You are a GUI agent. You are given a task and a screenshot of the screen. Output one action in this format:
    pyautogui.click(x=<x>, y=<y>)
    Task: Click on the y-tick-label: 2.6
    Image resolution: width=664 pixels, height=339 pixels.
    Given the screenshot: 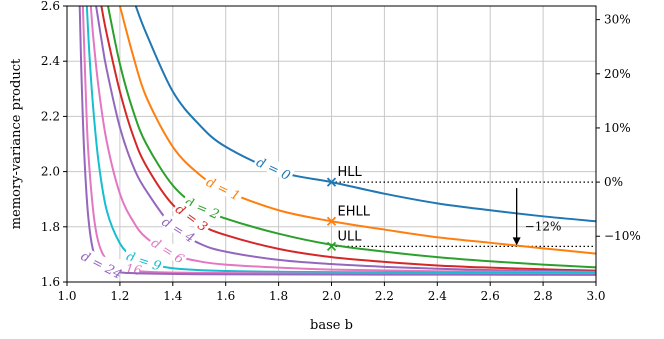 What is the action you would take?
    pyautogui.click(x=50, y=6)
    